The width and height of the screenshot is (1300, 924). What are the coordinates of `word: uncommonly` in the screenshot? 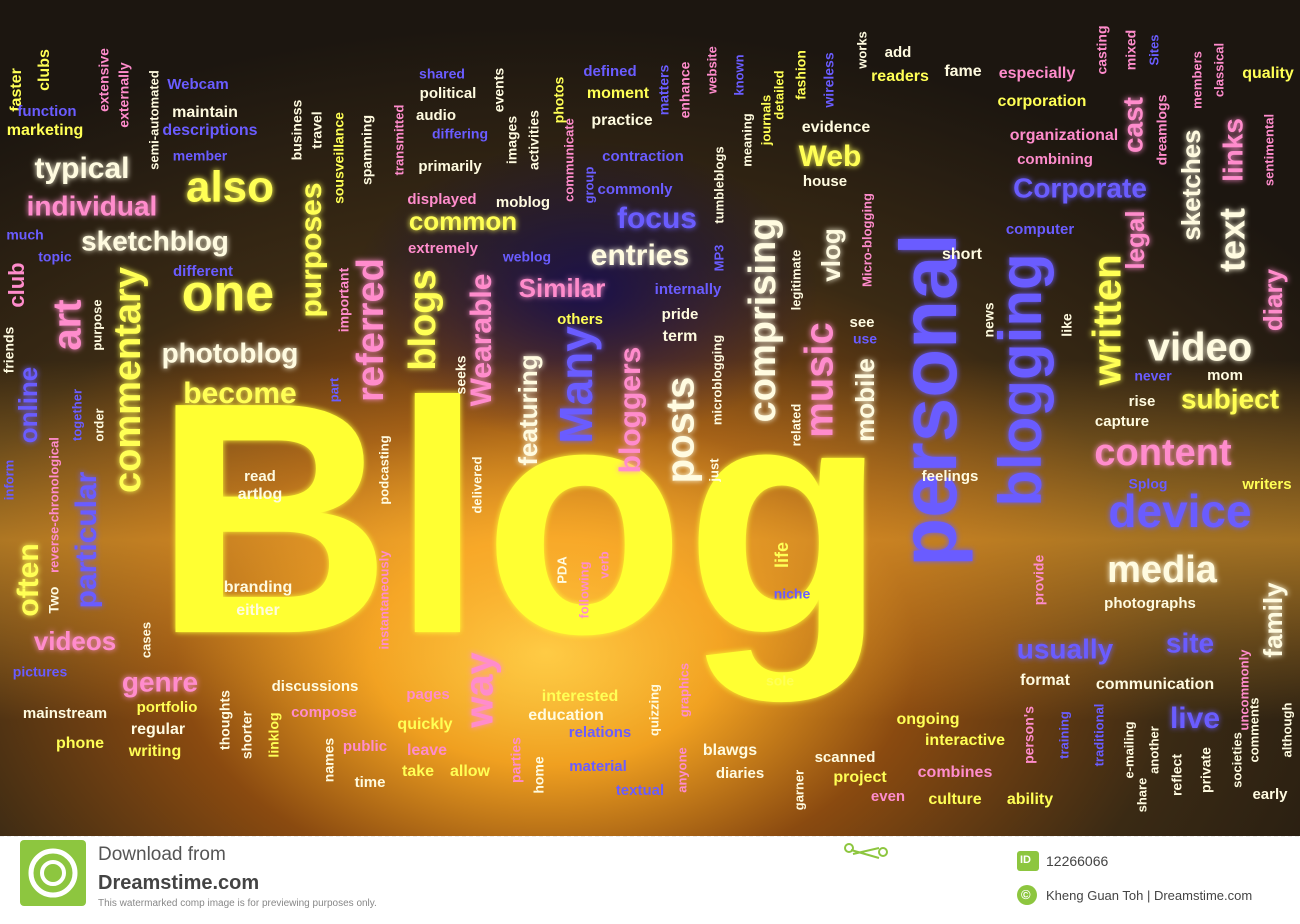 It's located at (1243, 690).